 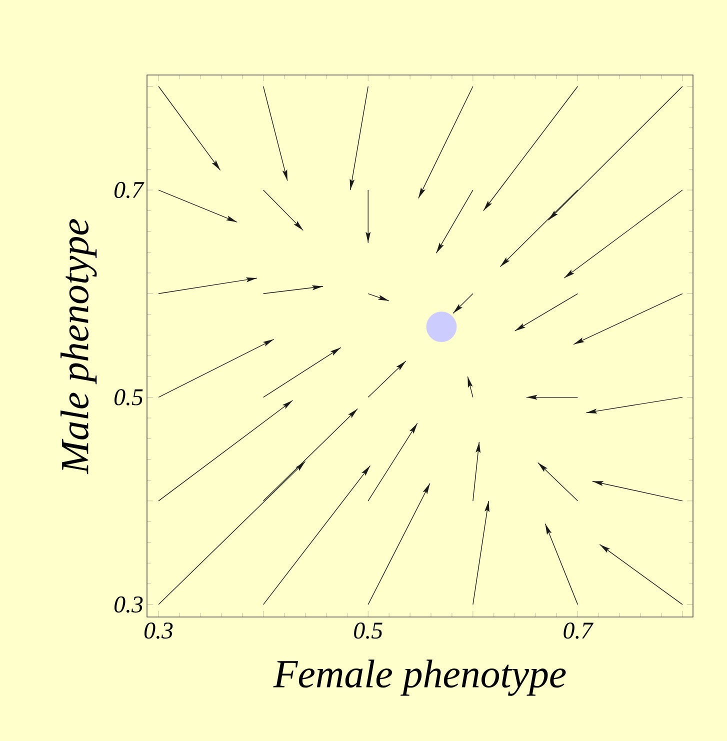 I want to click on x-tick-label: 0.5, so click(x=368, y=630).